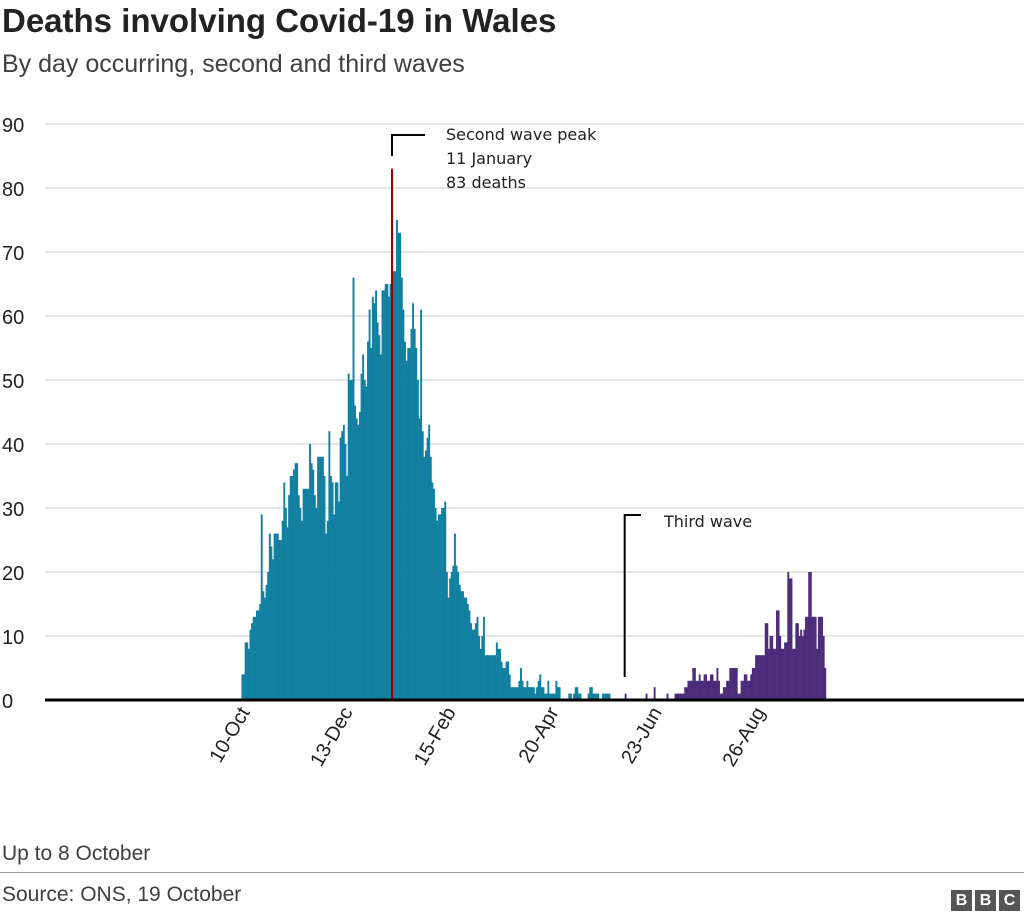  I want to click on x-tick-label: 23-Jun, so click(642, 736).